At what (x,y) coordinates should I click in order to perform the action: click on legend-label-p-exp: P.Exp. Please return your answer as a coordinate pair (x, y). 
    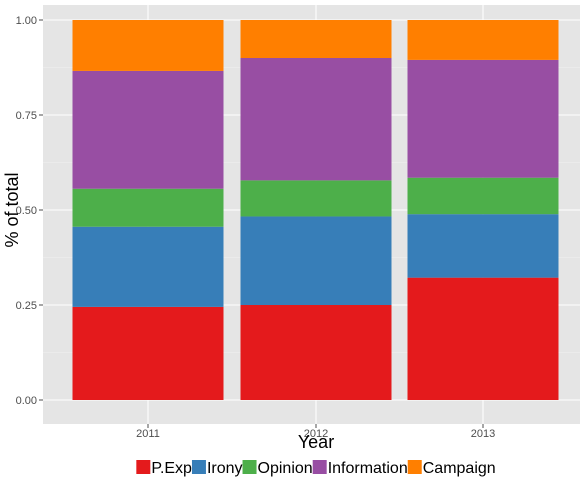
    Looking at the image, I should click on (171, 468).